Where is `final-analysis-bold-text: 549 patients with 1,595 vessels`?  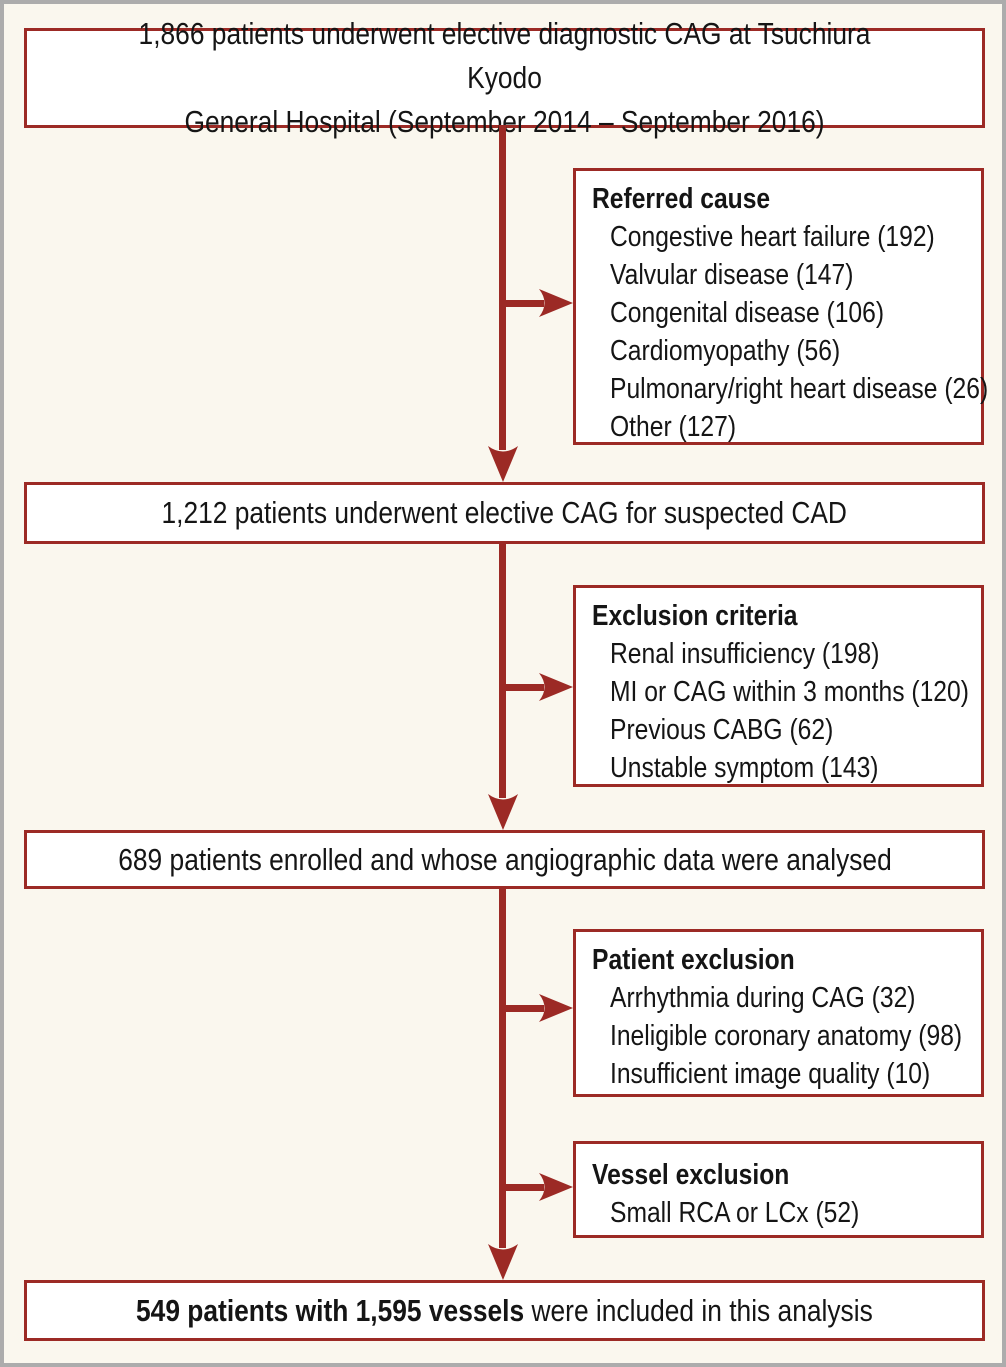
final-analysis-bold-text: 549 patients with 1,595 vessels is located at coordinates (330, 1310).